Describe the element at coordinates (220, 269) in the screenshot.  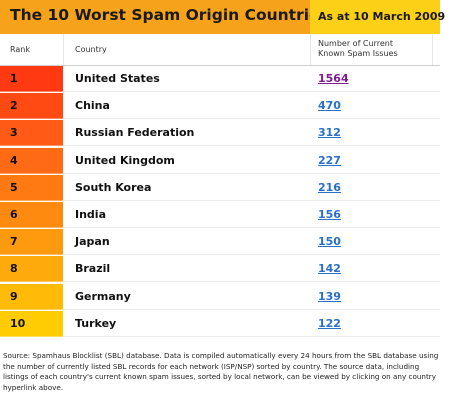
I see `table-row: 8 Brazil 142` at that location.